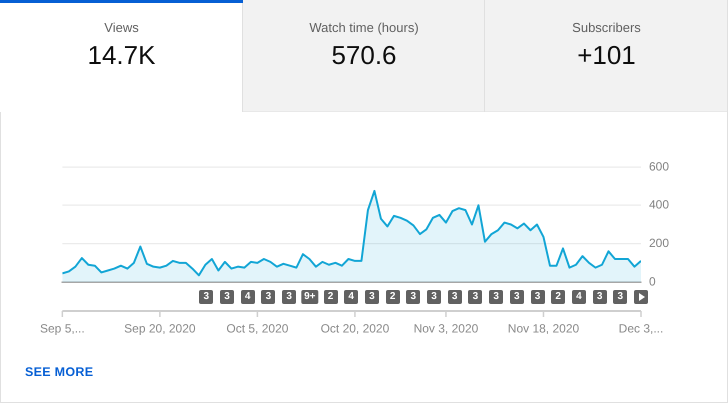  What do you see at coordinates (364, 55) in the screenshot?
I see `text: 570.6` at bounding box center [364, 55].